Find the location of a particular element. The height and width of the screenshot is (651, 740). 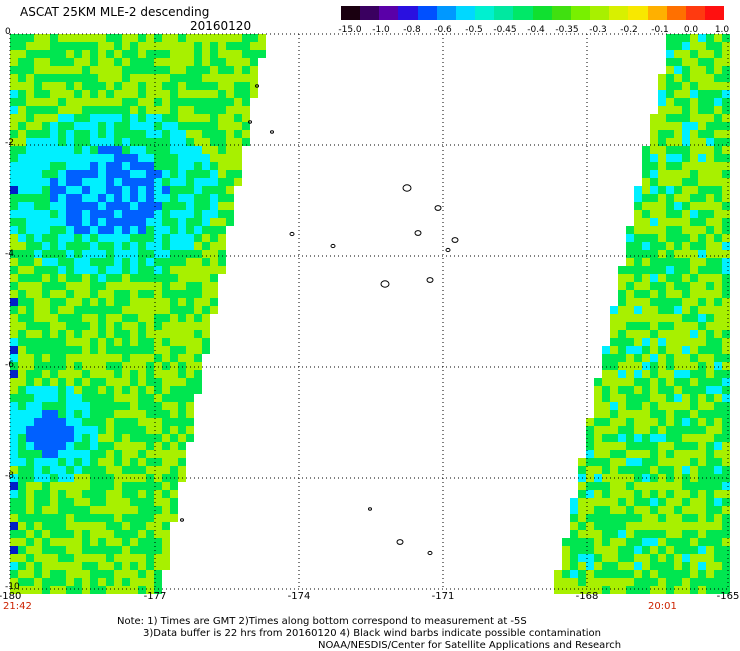

colorbar-label: 1.0 is located at coordinates (722, 30).